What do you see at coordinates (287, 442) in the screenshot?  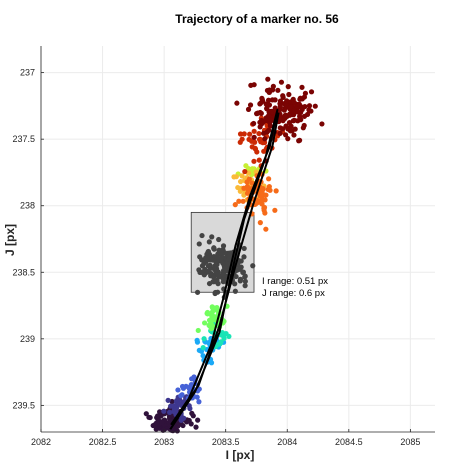 I see `x-tick-label: 2084` at bounding box center [287, 442].